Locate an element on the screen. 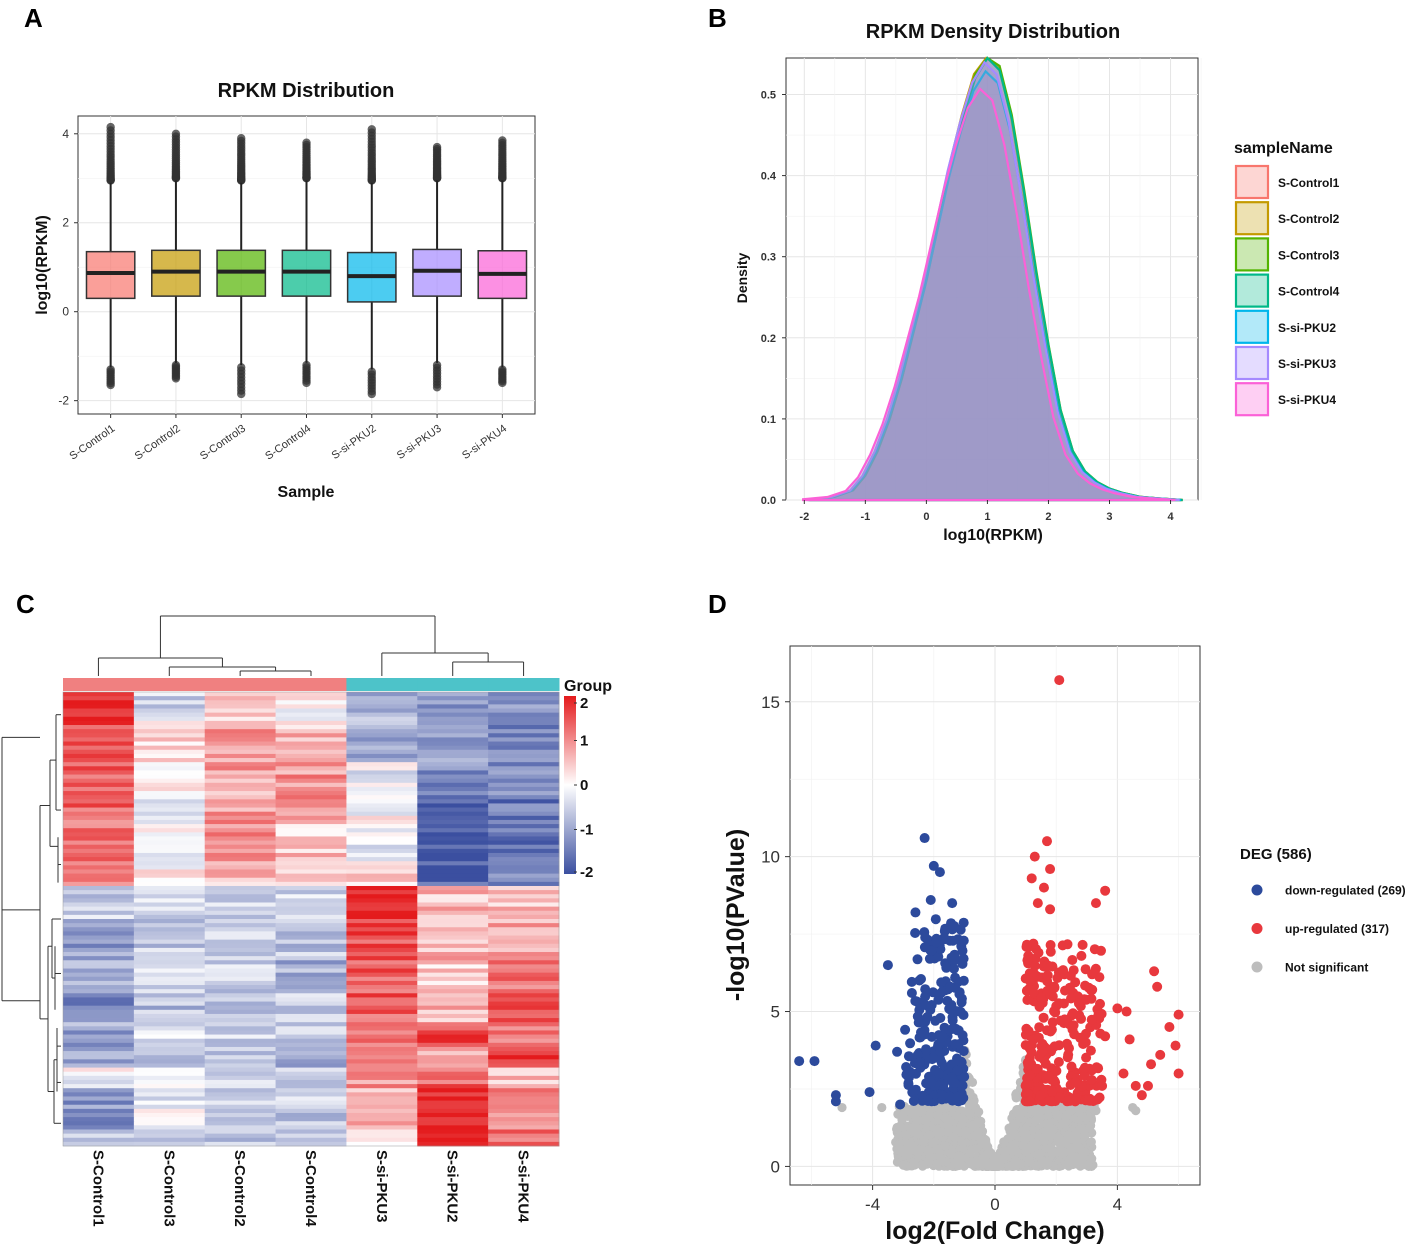 The image size is (1417, 1244). panel-d-label: D is located at coordinates (717, 604).